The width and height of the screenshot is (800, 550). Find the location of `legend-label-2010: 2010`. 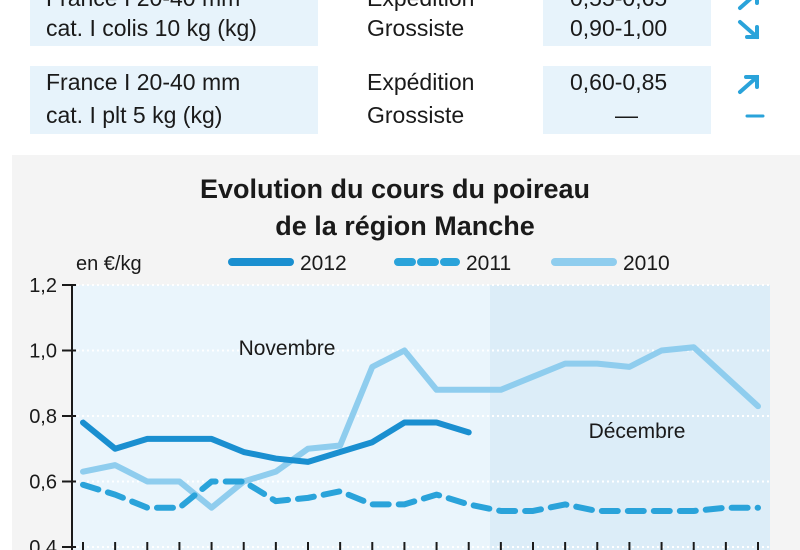

legend-label-2010: 2010 is located at coordinates (646, 263).